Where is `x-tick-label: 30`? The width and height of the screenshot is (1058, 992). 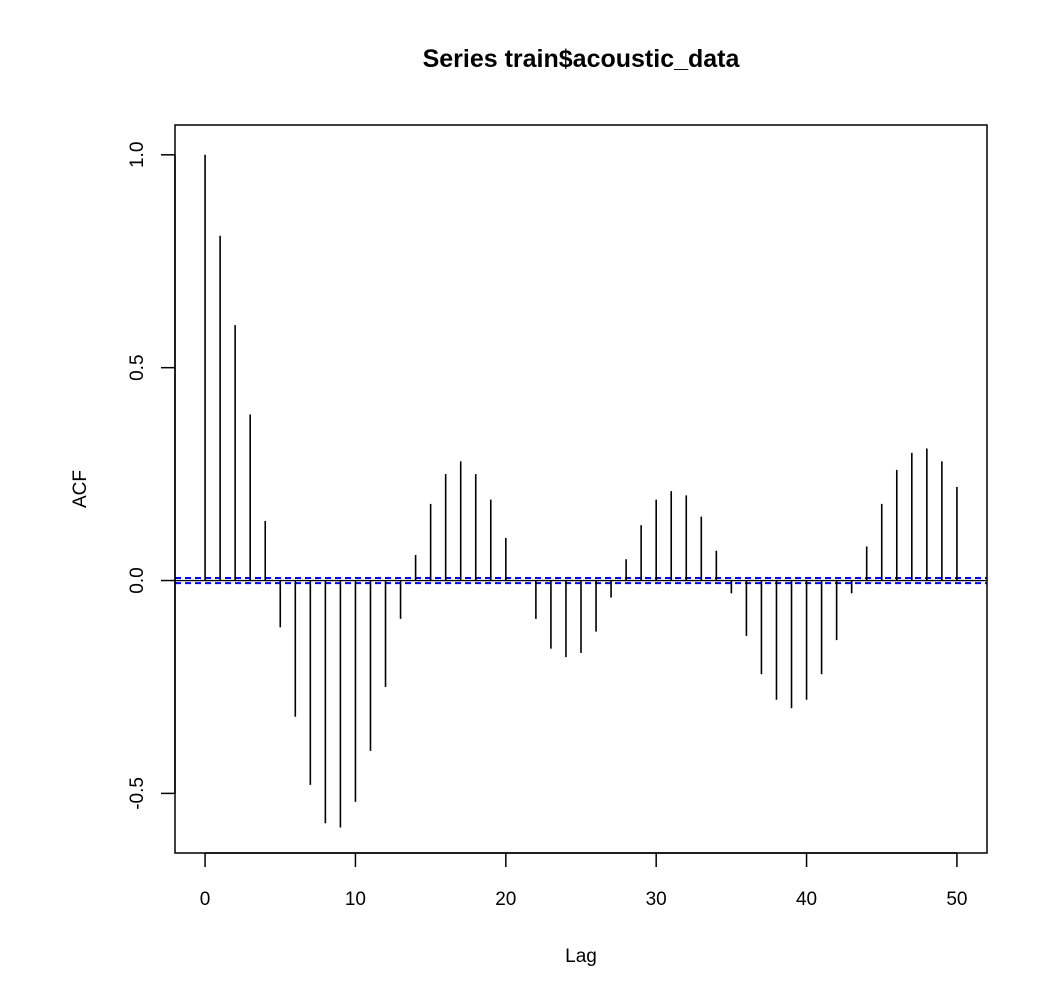
x-tick-label: 30 is located at coordinates (656, 899).